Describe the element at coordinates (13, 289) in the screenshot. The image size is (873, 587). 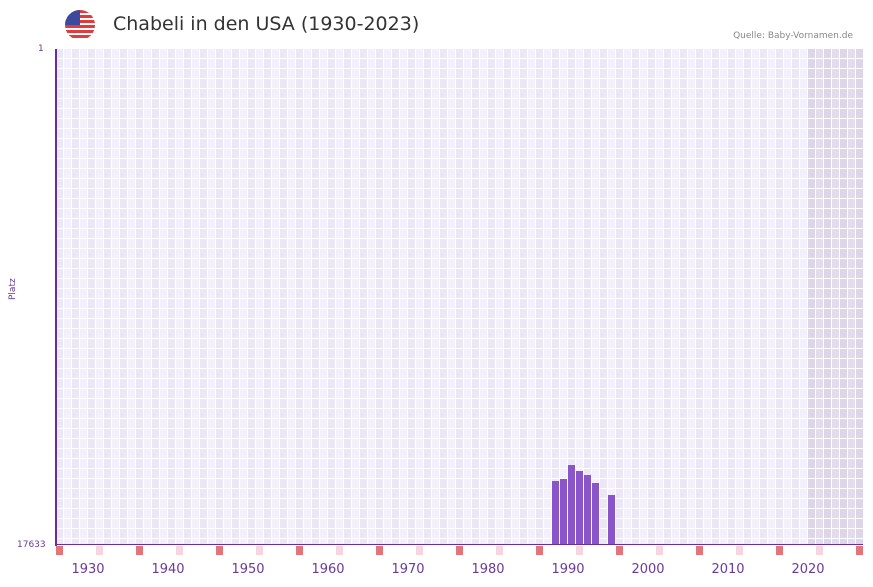
I see `y-axis-label: Platz` at that location.